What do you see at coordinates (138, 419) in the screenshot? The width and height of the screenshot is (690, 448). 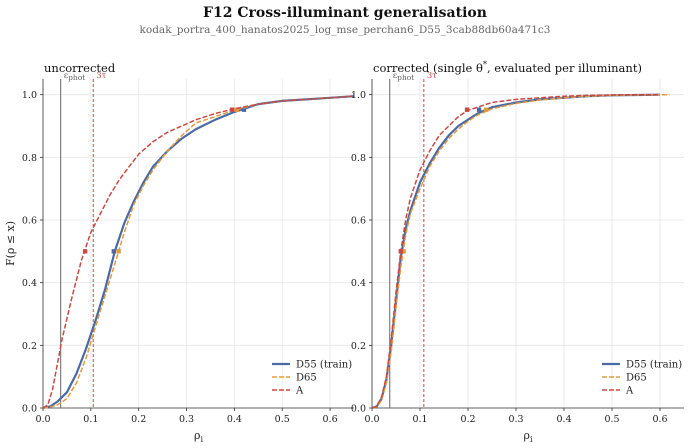 I see `panel1-x-tick-label: 0.2` at bounding box center [138, 419].